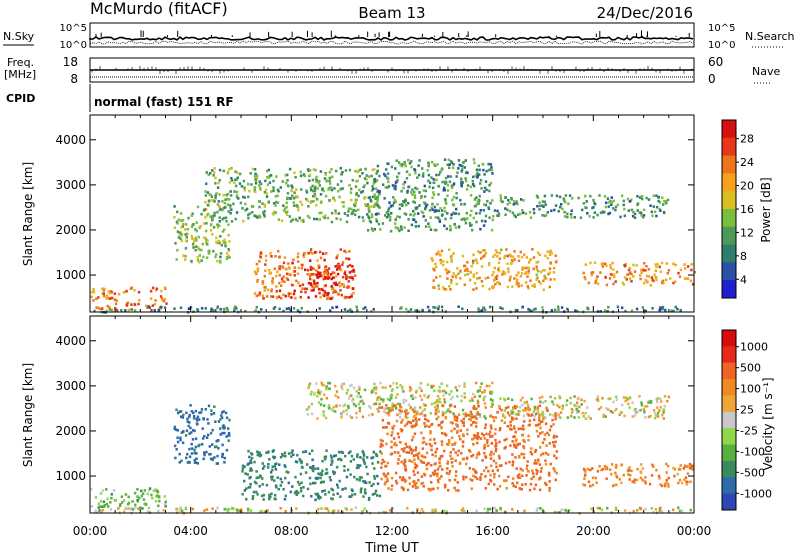 Image resolution: width=800 pixels, height=554 pixels. I want to click on freq-label-line1: Freq., so click(20, 62).